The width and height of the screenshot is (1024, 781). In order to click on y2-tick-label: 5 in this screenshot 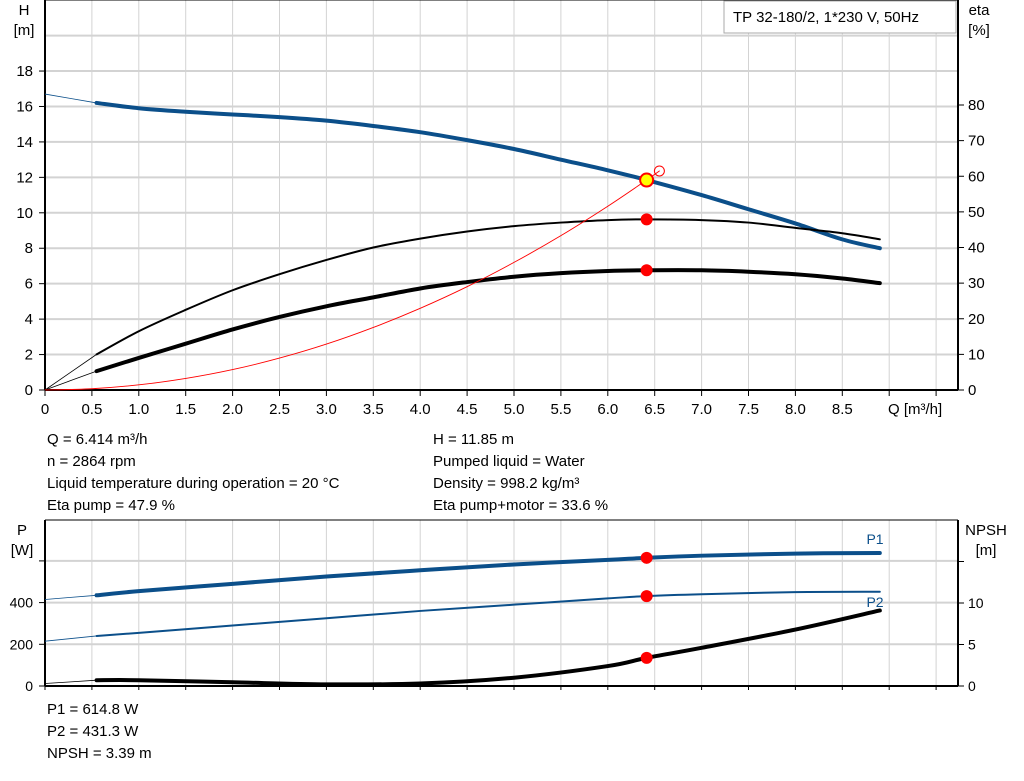, I will do `click(972, 645)`.